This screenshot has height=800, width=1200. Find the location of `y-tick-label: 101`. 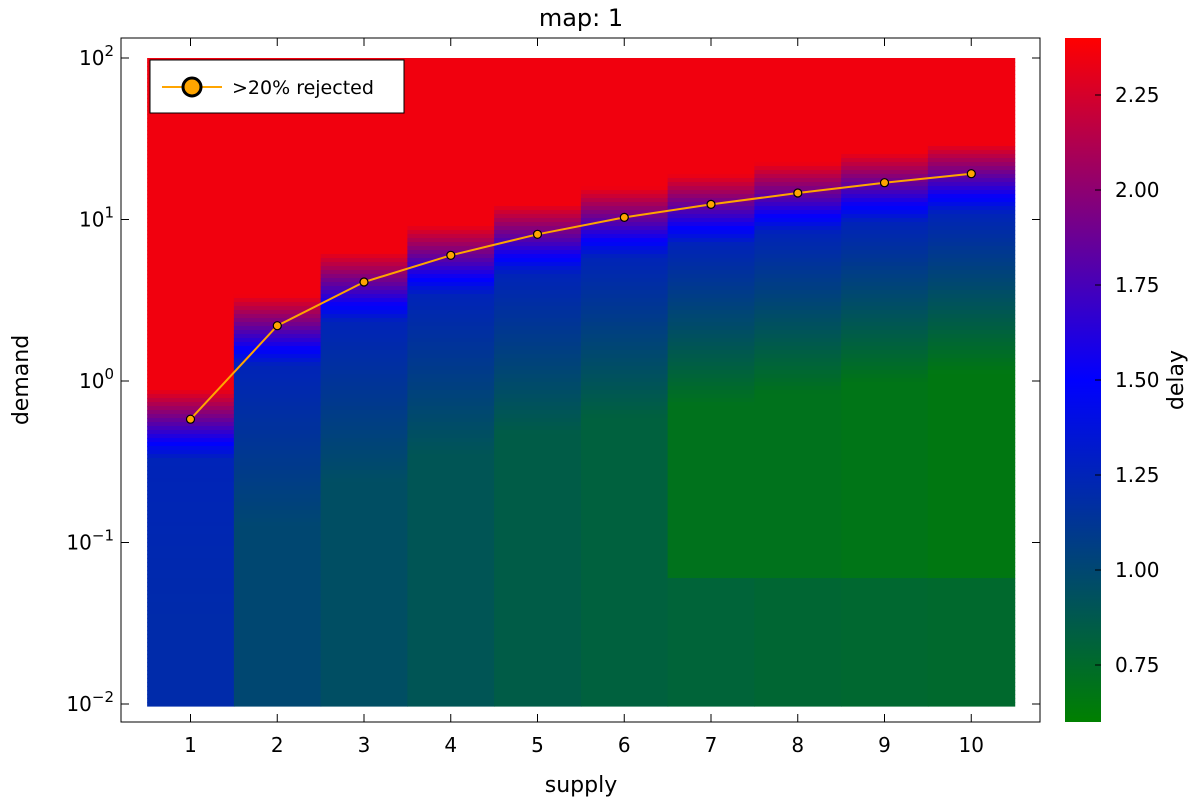

y-tick-label: 101 is located at coordinates (96, 218).